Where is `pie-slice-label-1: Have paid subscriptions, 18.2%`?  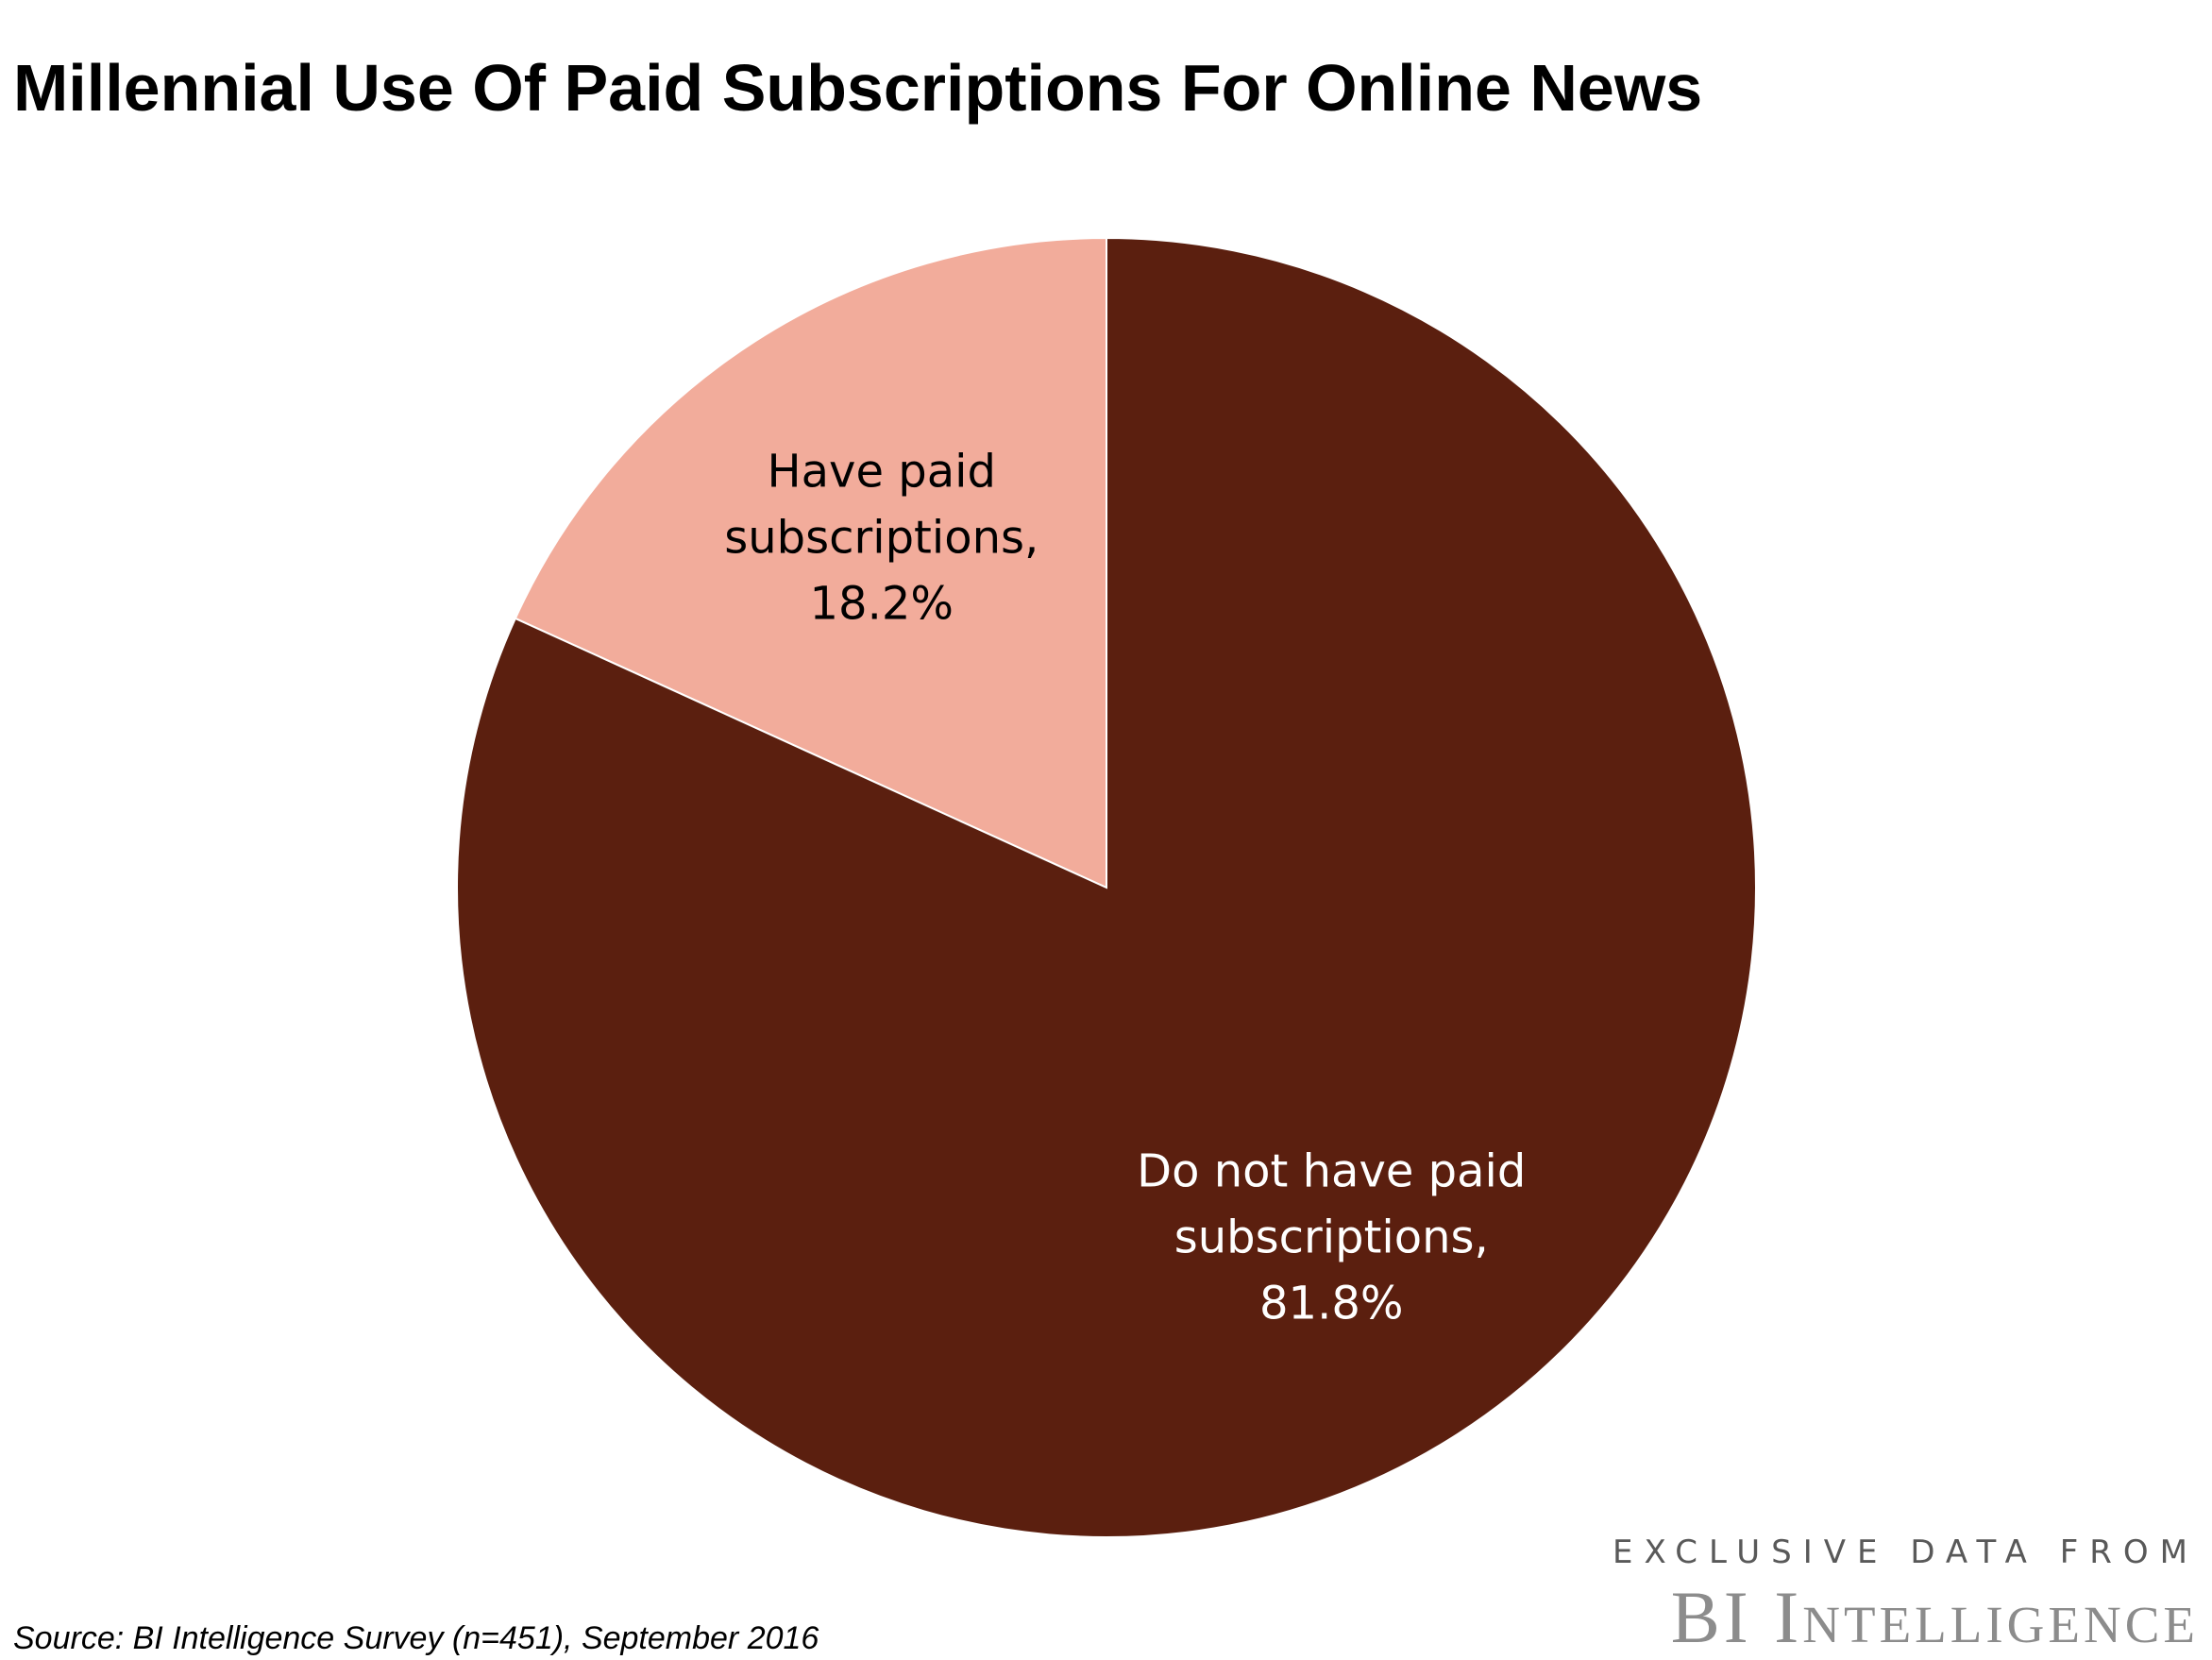 pie-slice-label-1: Have paid subscriptions, 18.2% is located at coordinates (881, 538).